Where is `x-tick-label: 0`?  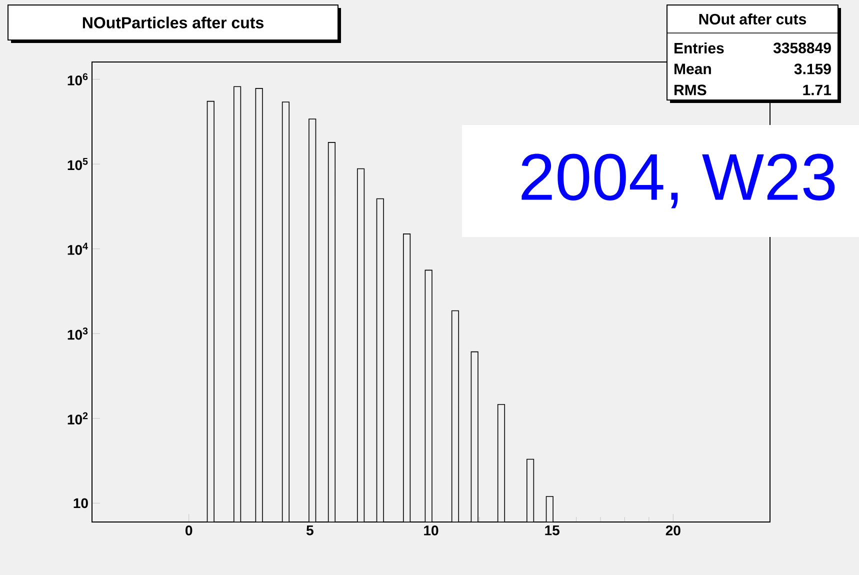
x-tick-label: 0 is located at coordinates (189, 531).